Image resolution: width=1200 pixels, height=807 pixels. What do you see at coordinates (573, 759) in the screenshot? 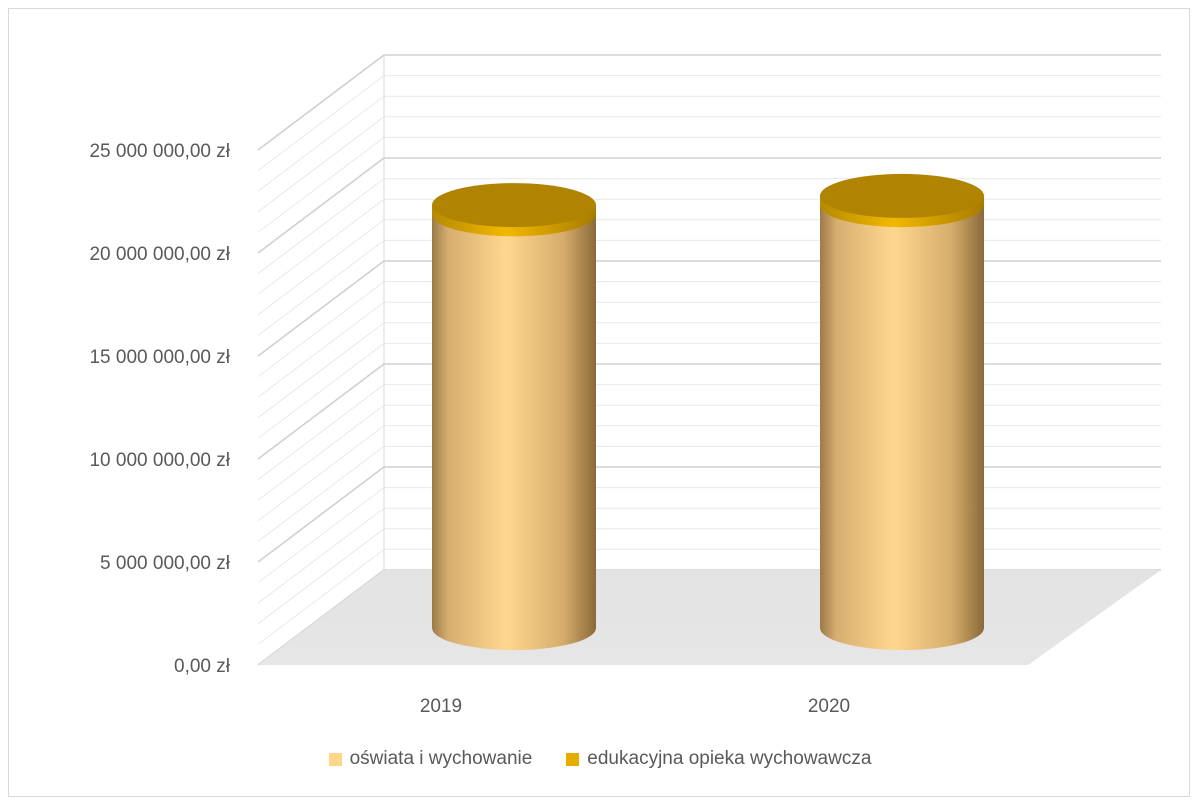
I see `legend-swatch-edukacyjna` at bounding box center [573, 759].